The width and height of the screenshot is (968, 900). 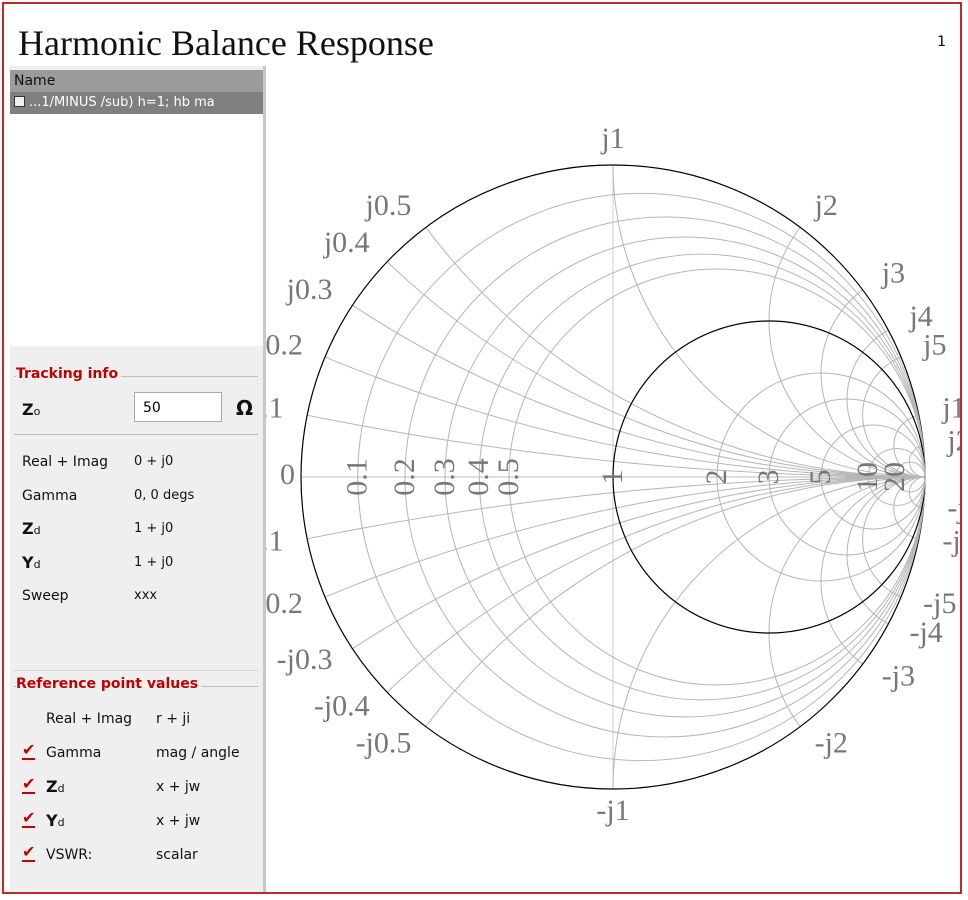 What do you see at coordinates (357, 477) in the screenshot?
I see `resistance-label: 0.1` at bounding box center [357, 477].